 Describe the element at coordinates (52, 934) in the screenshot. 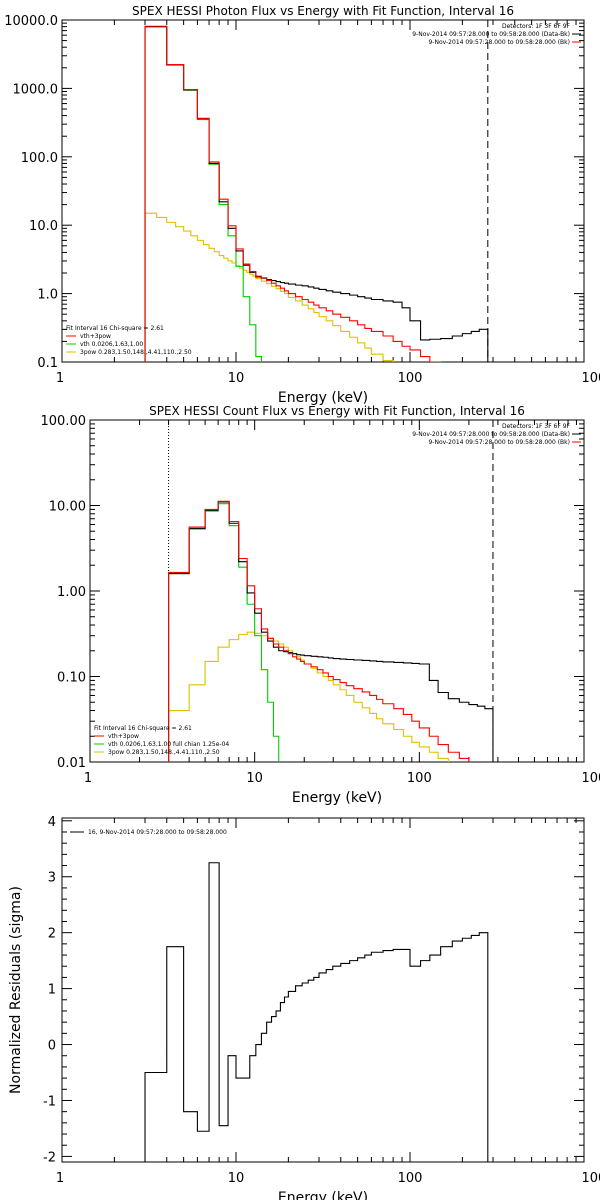

I see `y-tick-label: 2` at that location.